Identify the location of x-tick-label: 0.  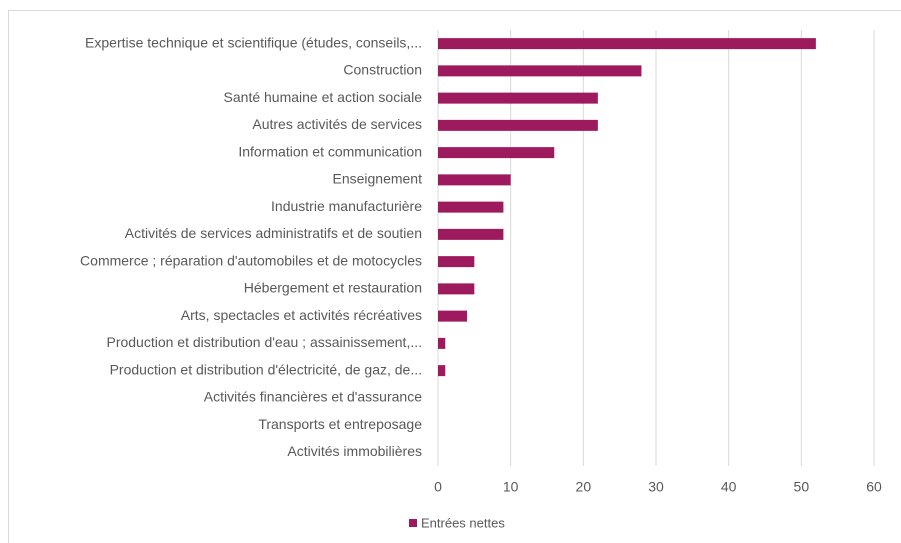
(438, 487).